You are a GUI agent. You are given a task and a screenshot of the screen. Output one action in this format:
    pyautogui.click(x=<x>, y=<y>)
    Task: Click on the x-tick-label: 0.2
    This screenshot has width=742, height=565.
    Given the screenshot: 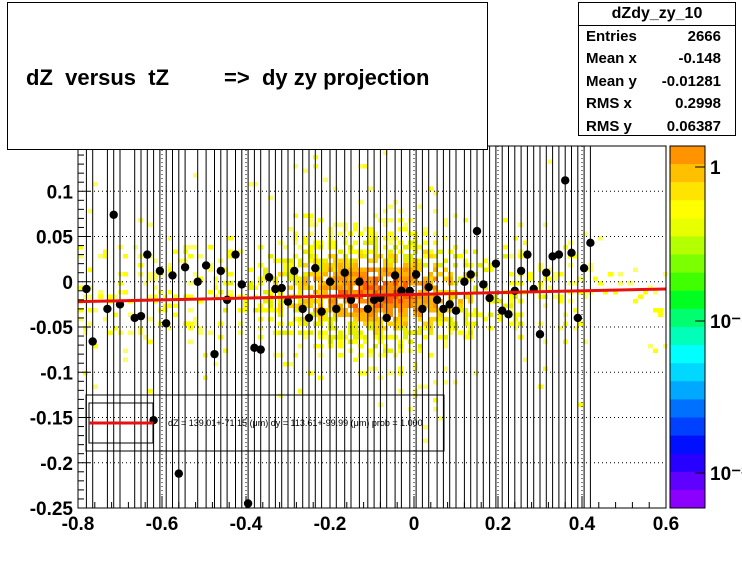 What is the action you would take?
    pyautogui.click(x=498, y=524)
    